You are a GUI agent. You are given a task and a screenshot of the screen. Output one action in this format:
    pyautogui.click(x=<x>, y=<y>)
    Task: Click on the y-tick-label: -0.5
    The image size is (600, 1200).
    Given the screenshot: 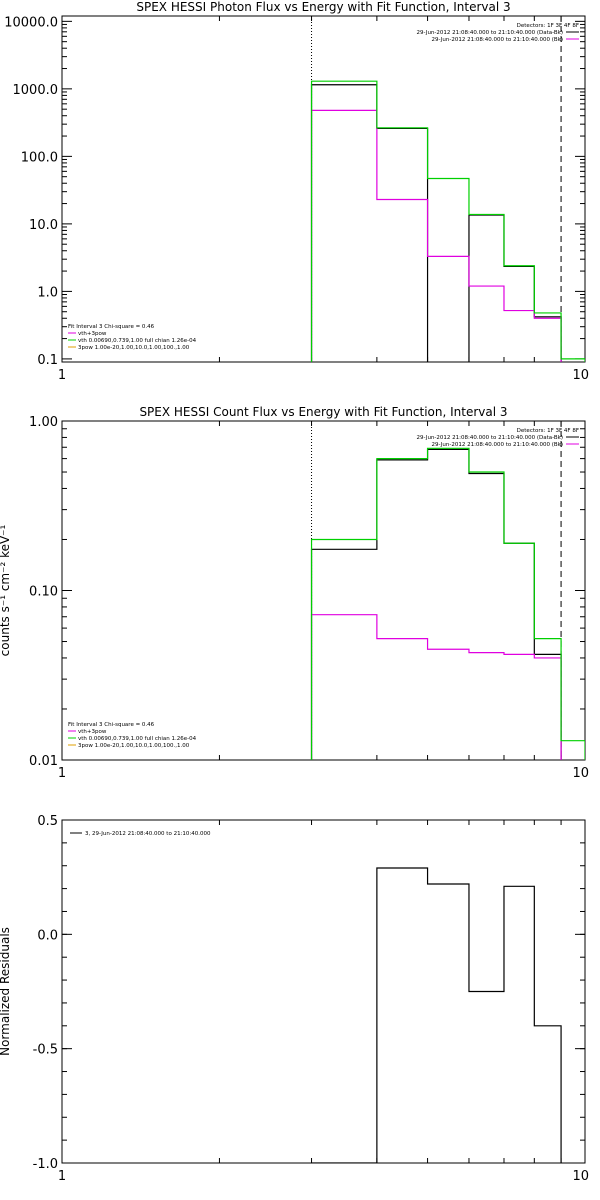 What is the action you would take?
    pyautogui.click(x=45, y=1050)
    